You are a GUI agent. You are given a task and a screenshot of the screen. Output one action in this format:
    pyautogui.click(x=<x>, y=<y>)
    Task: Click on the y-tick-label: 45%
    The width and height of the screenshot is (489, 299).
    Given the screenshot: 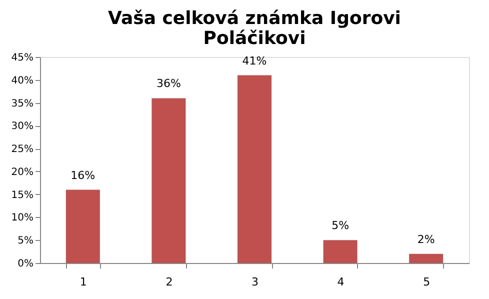 What is the action you would take?
    pyautogui.click(x=22, y=58)
    